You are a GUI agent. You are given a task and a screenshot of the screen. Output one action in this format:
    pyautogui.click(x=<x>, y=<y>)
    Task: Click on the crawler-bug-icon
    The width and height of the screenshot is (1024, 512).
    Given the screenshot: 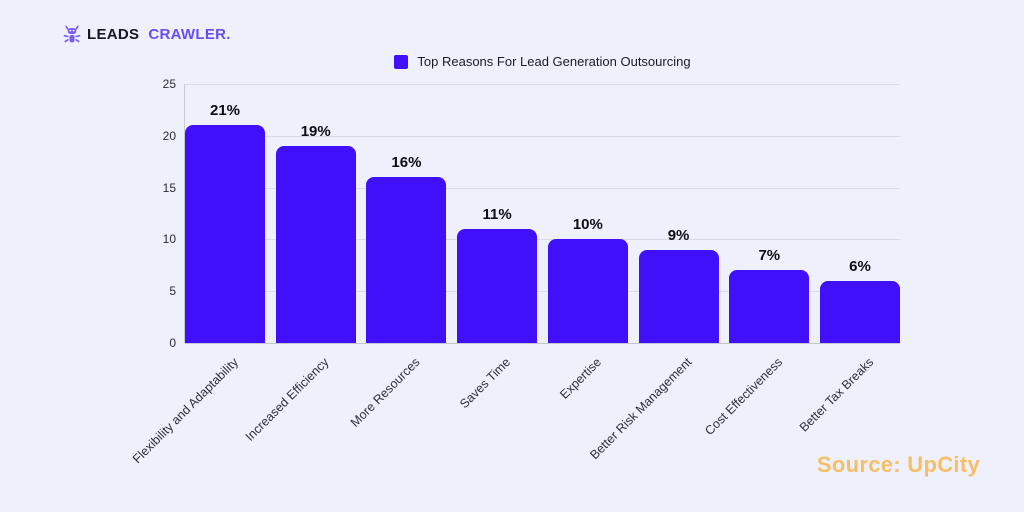 What is the action you would take?
    pyautogui.click(x=72, y=34)
    